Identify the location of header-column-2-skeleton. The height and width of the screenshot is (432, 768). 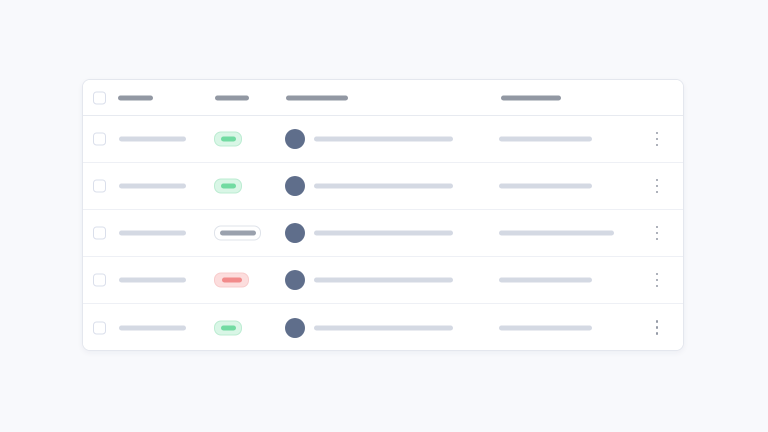
(232, 97).